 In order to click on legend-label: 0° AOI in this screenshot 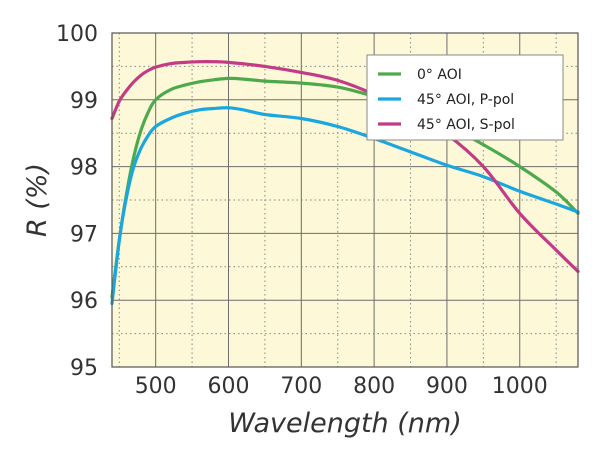, I will do `click(439, 75)`.